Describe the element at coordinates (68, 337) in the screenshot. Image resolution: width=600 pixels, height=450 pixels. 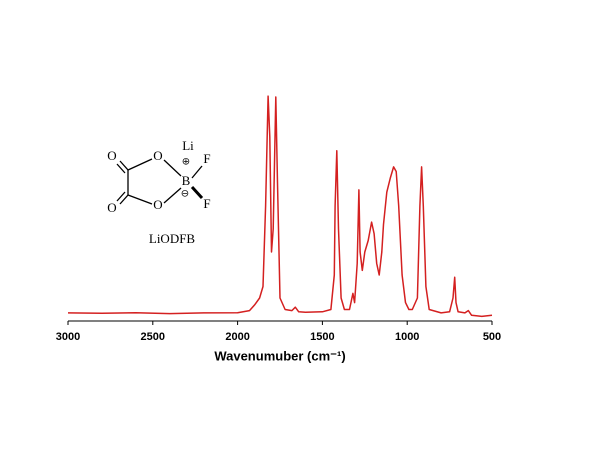
I see `x-tick-label: 3000` at that location.